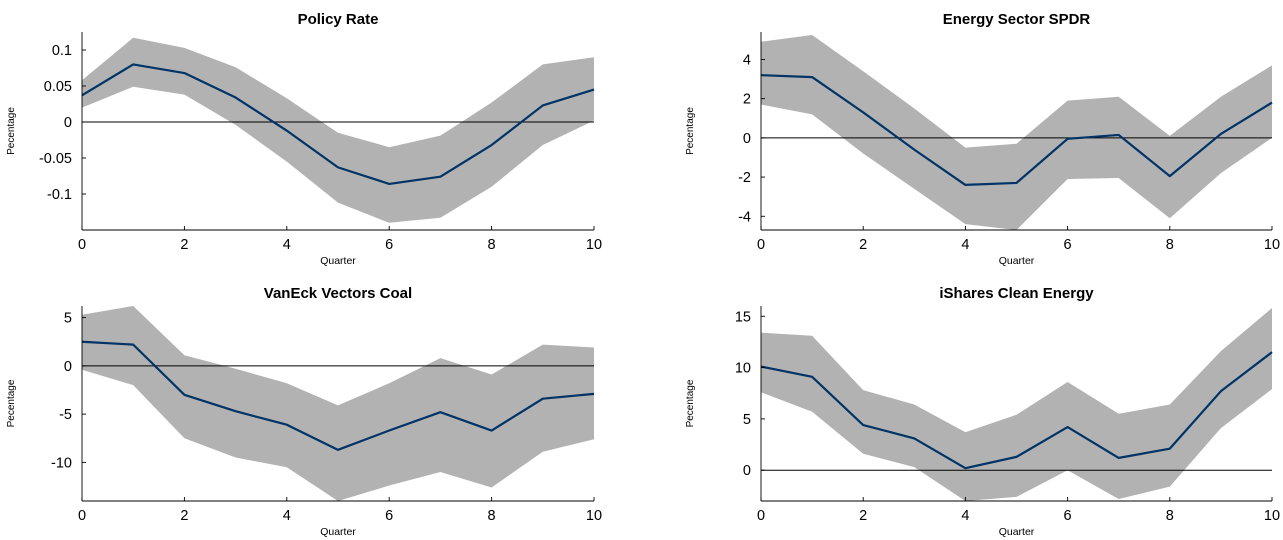 This screenshot has height=540, width=1283. What do you see at coordinates (65, 415) in the screenshot?
I see `y-tick-label: -5` at bounding box center [65, 415].